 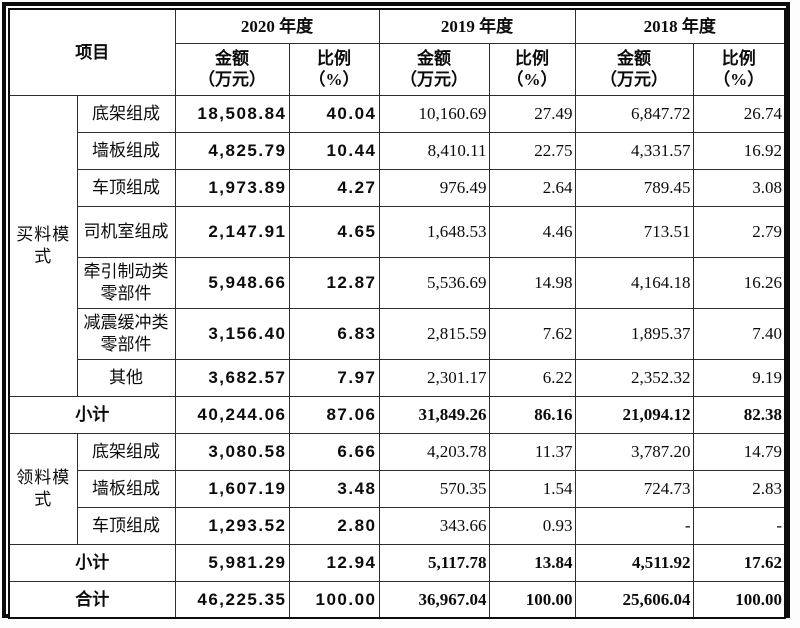 I want to click on cell-ratio-2020: 87.06, so click(x=334, y=414).